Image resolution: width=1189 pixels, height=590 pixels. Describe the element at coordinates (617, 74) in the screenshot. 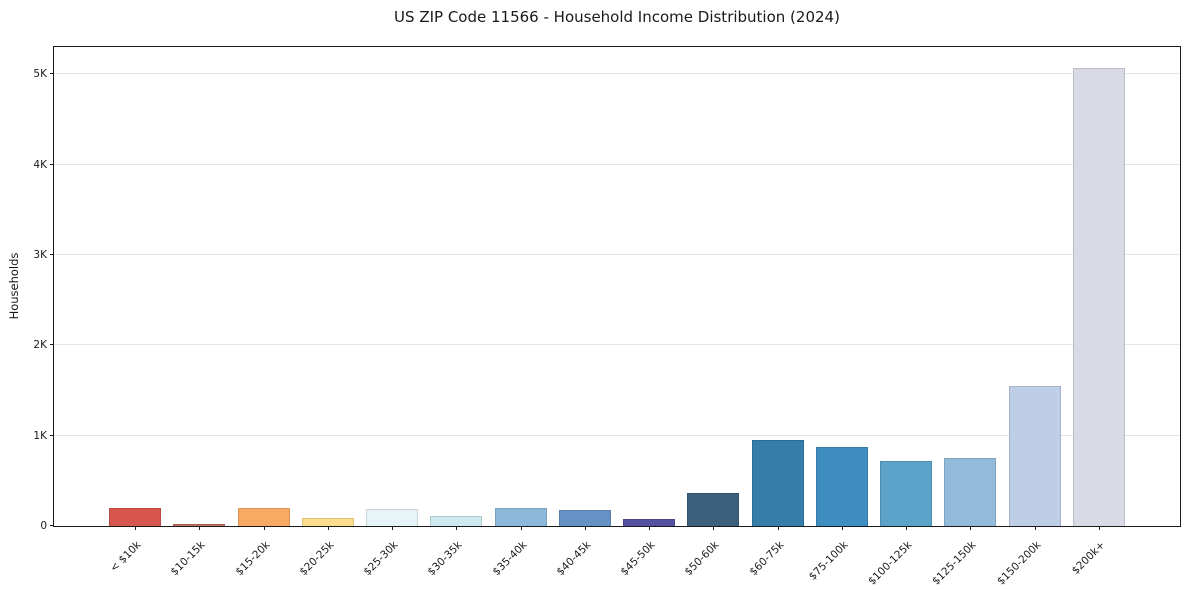

I see `gridline-5K` at that location.